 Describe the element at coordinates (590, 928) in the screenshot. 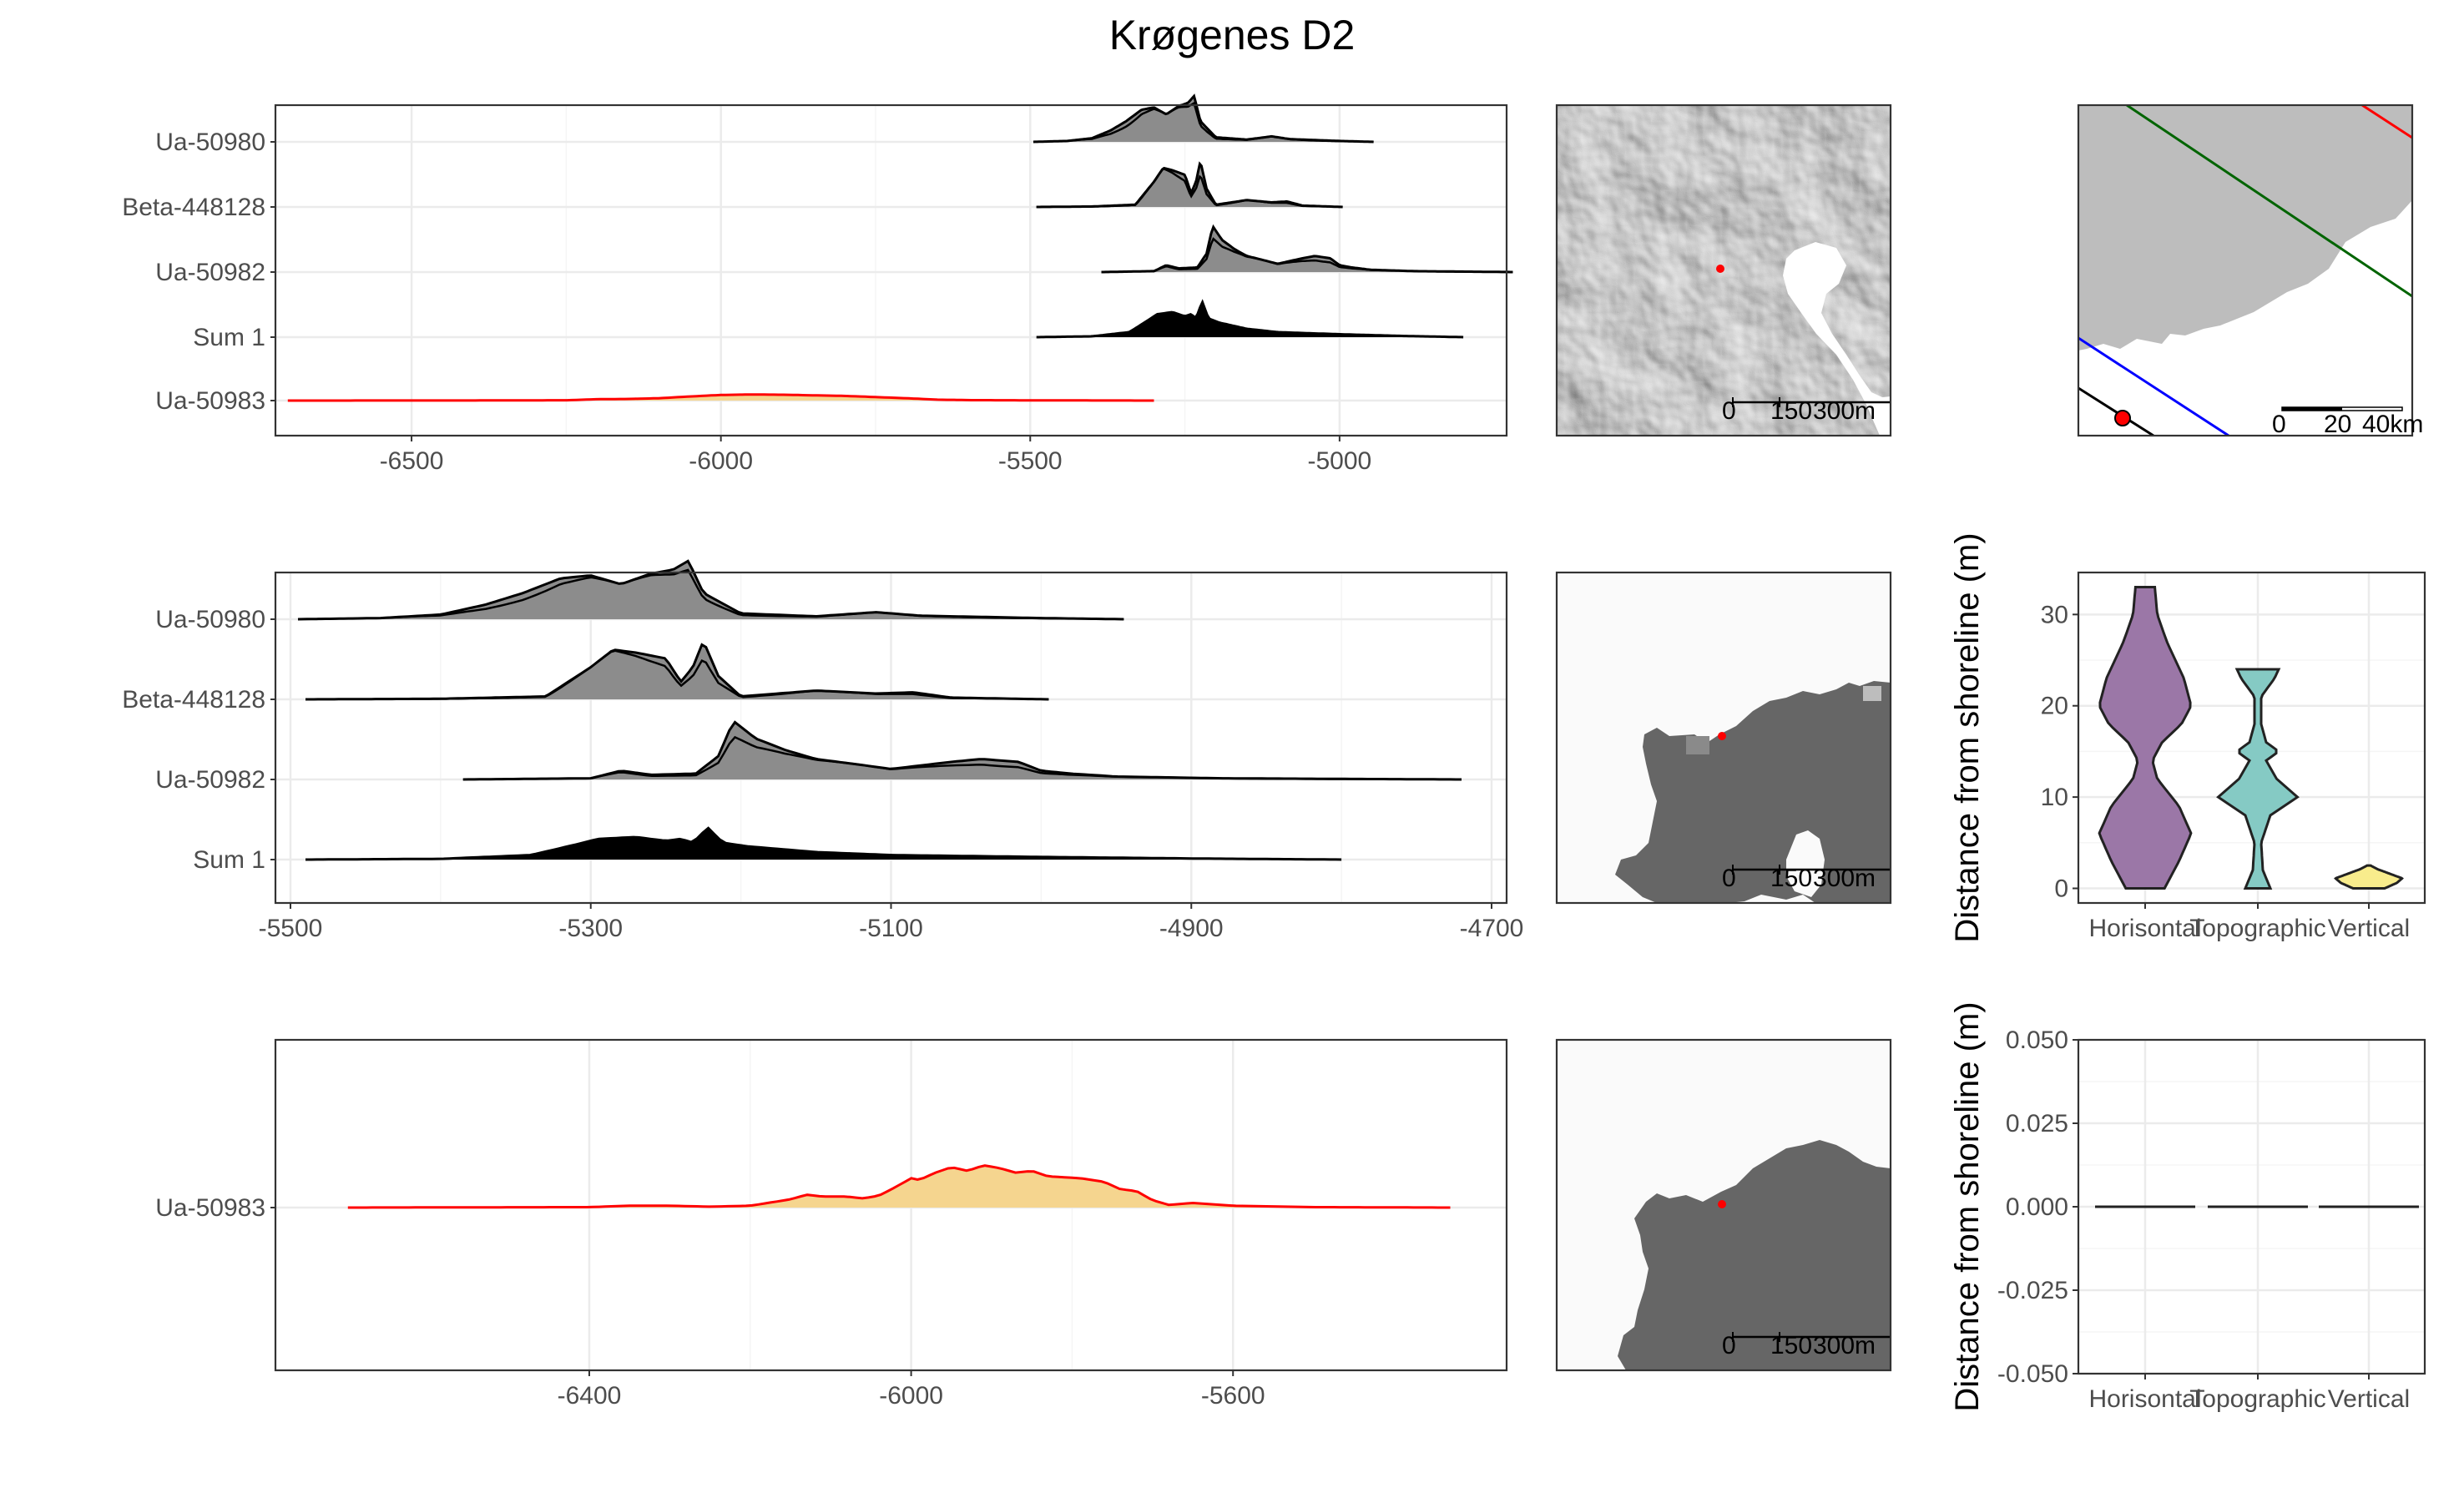

I see `x-tick-label: -5300` at that location.